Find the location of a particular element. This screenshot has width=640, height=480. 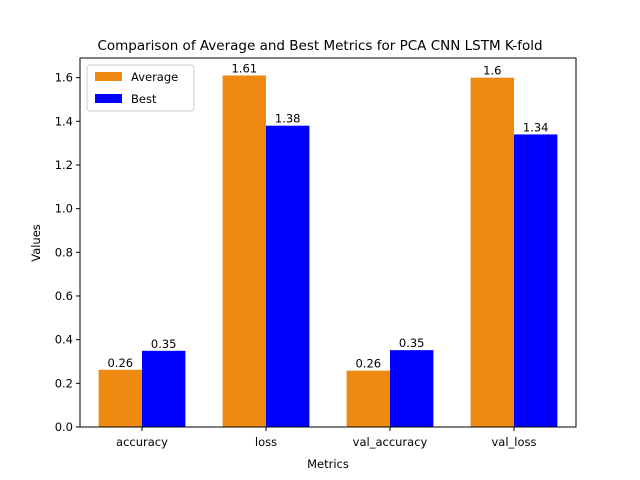

y-tick-label: 1.6 is located at coordinates (64, 78).